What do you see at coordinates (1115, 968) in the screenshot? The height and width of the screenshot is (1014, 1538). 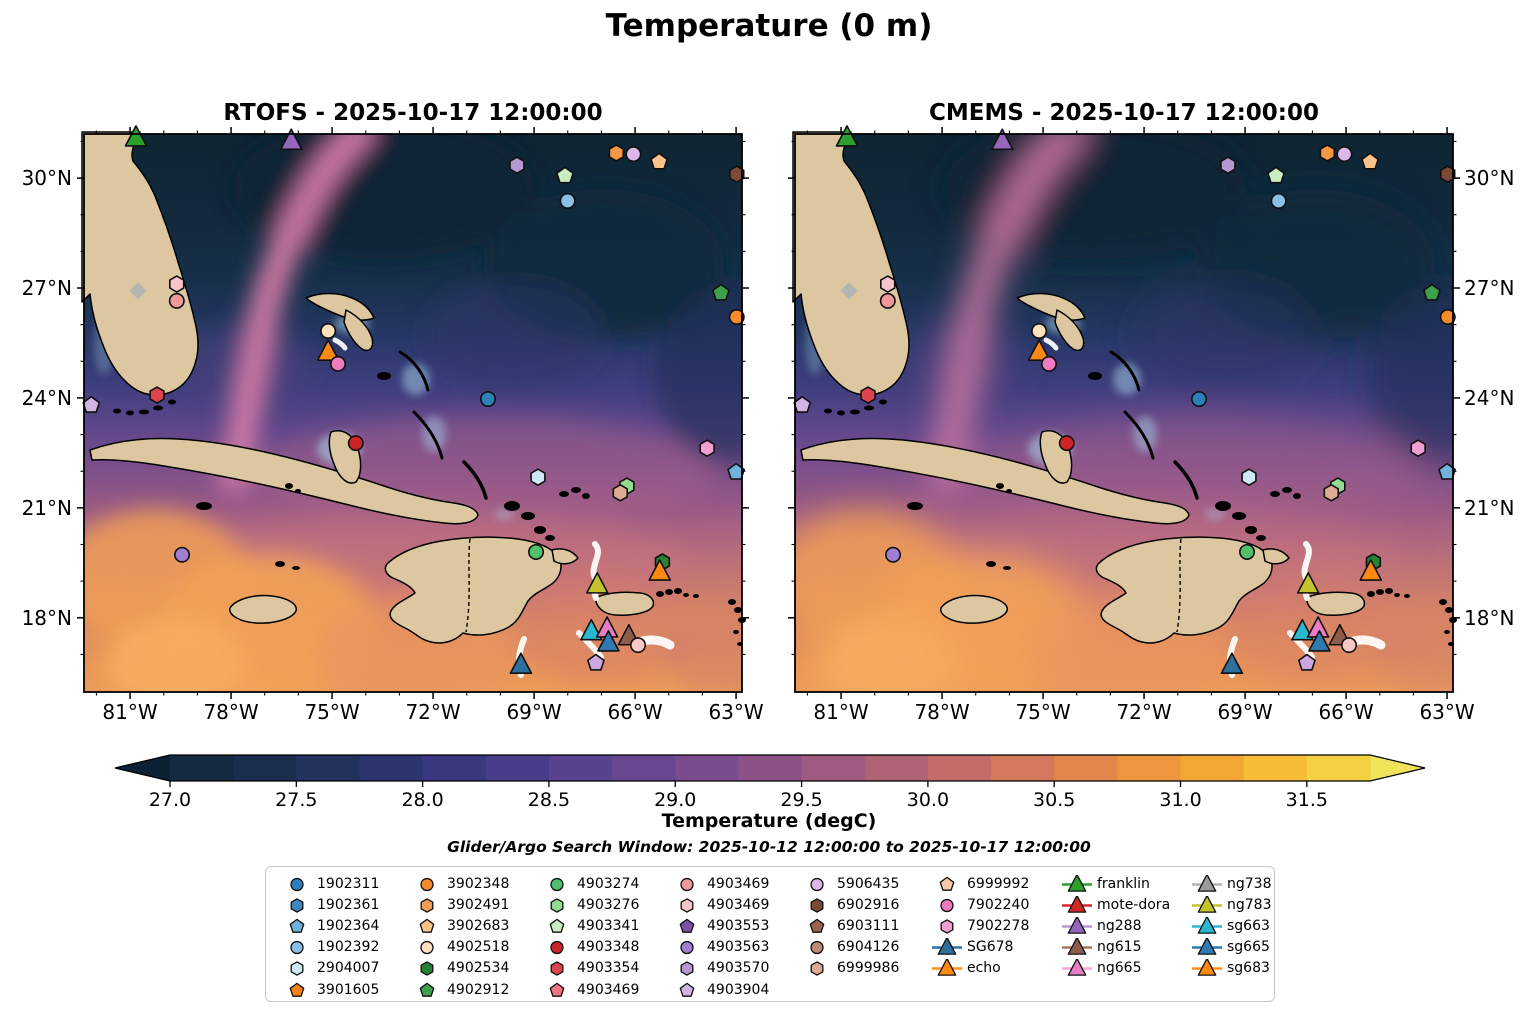 I see `legend-entry-ng665: ng665` at bounding box center [1115, 968].